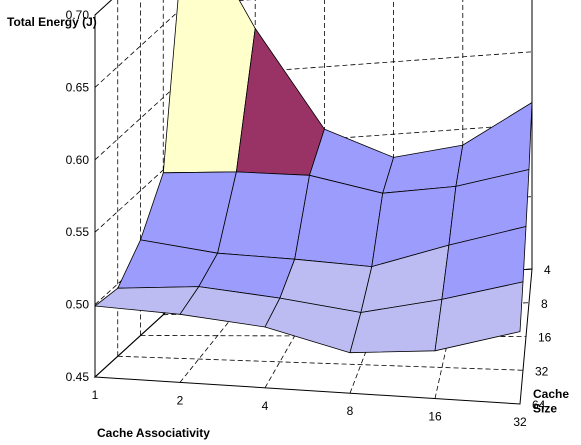 This screenshot has height=445, width=581. Describe the element at coordinates (78, 15) in the screenshot. I see `z-tick-label: 0.70` at that location.